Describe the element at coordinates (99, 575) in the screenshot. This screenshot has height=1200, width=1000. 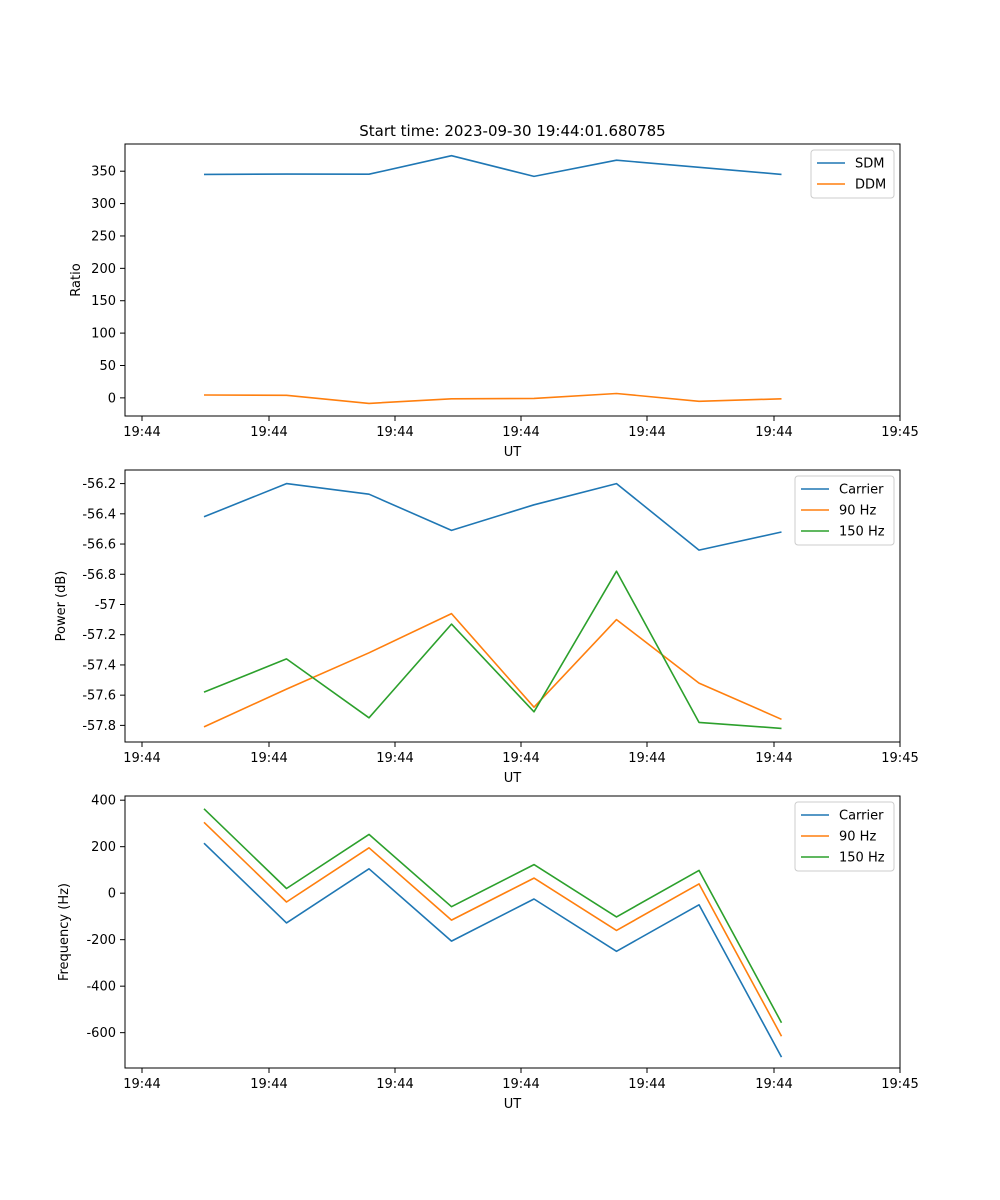
I see `y-tick-label: -56.8` at that location.